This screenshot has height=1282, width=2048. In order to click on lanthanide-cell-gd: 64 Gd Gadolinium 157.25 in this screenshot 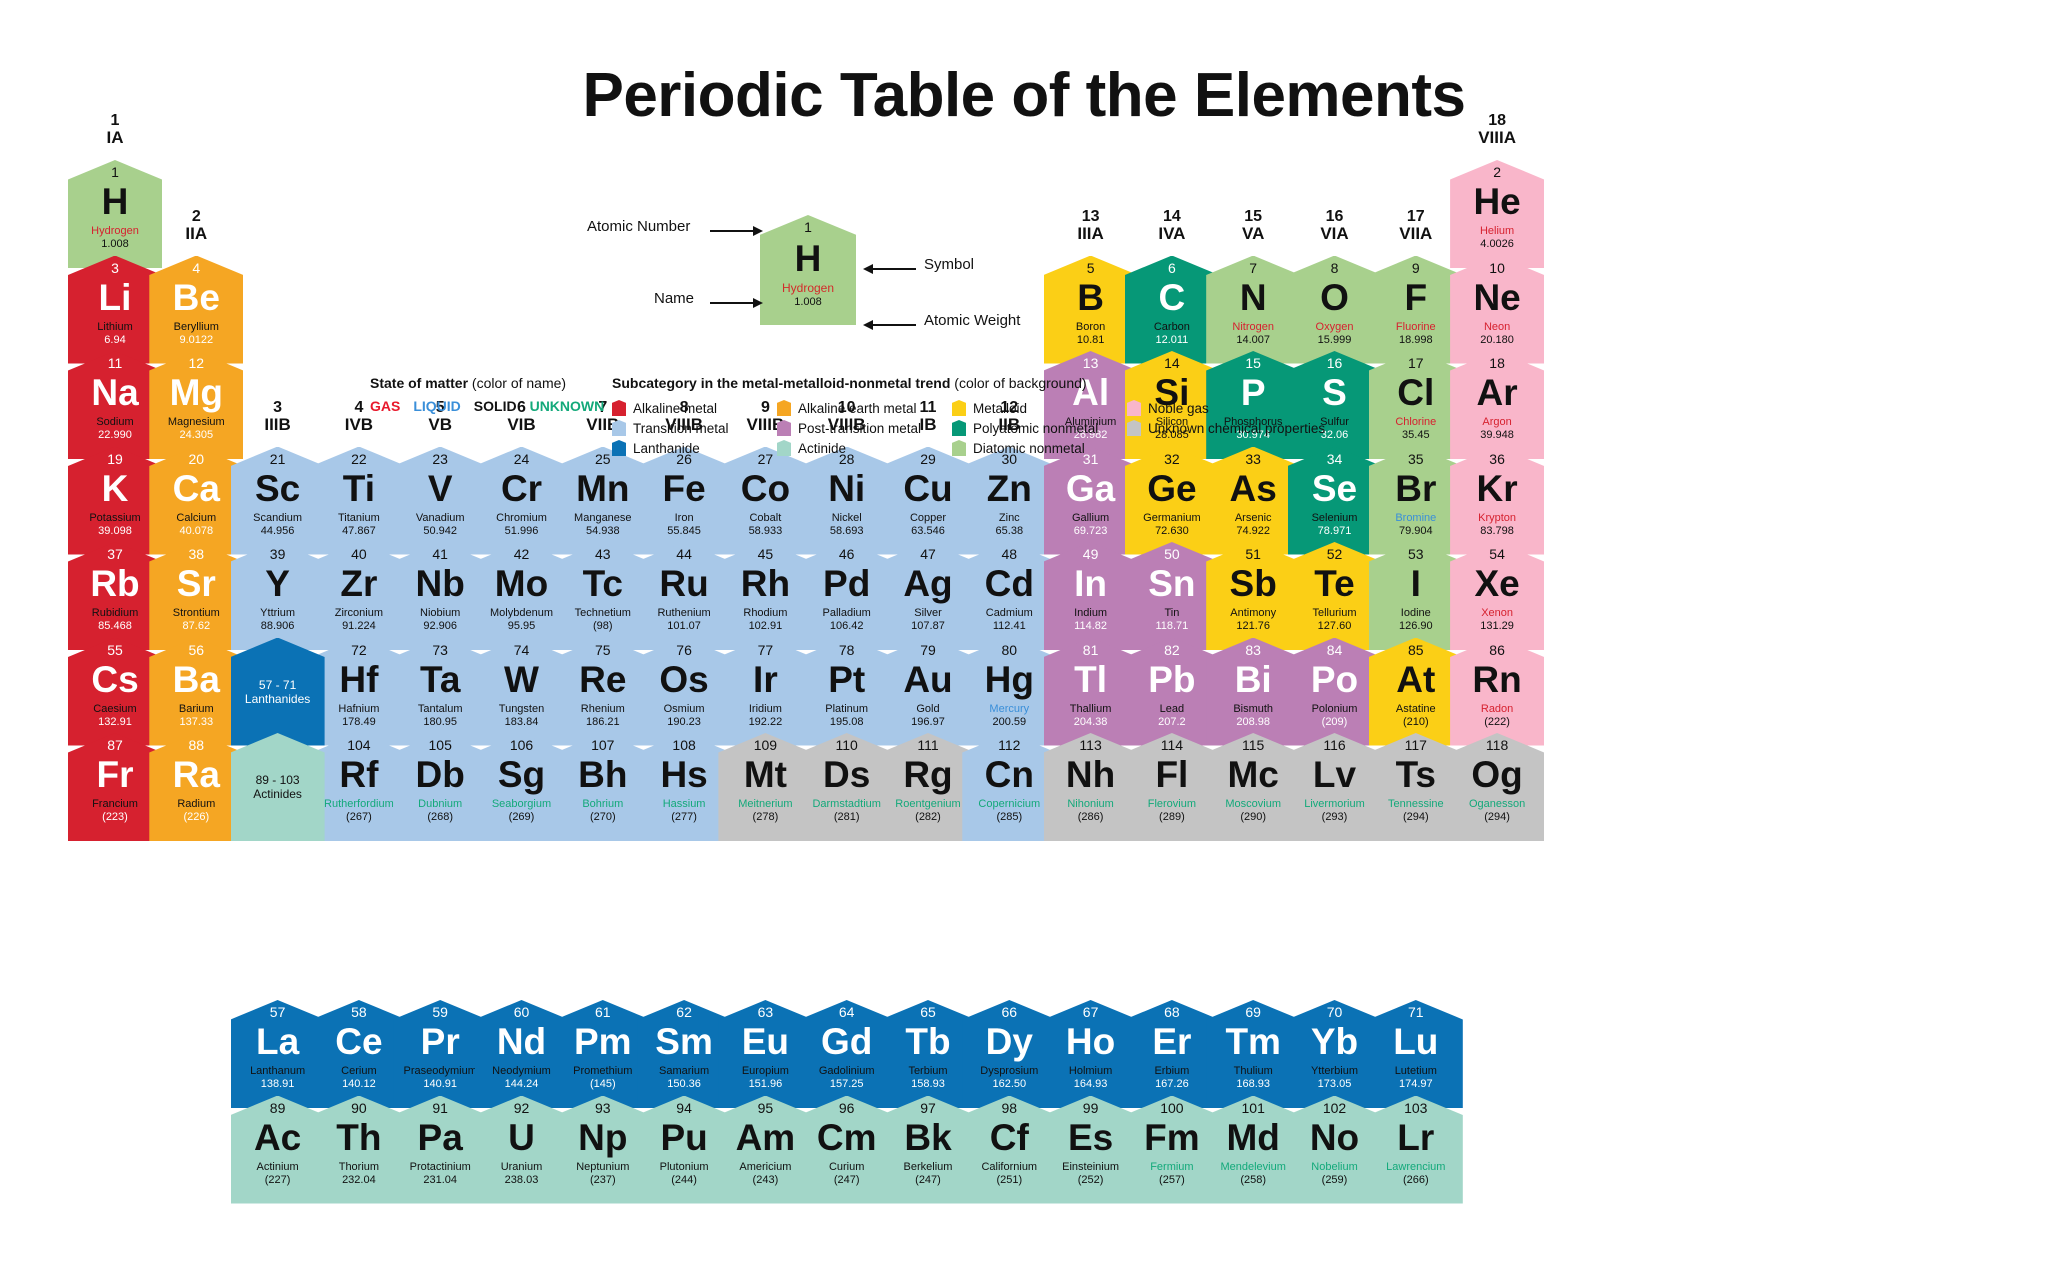, I will do `click(846, 1054)`.